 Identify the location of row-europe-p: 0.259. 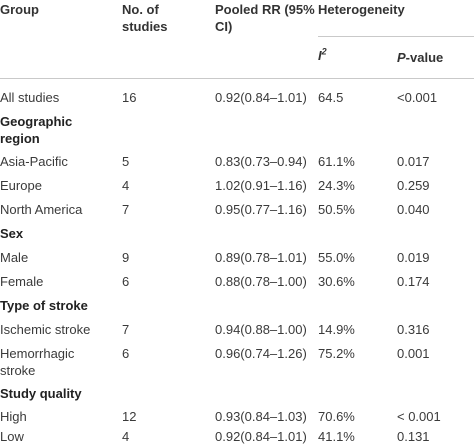
(413, 185).